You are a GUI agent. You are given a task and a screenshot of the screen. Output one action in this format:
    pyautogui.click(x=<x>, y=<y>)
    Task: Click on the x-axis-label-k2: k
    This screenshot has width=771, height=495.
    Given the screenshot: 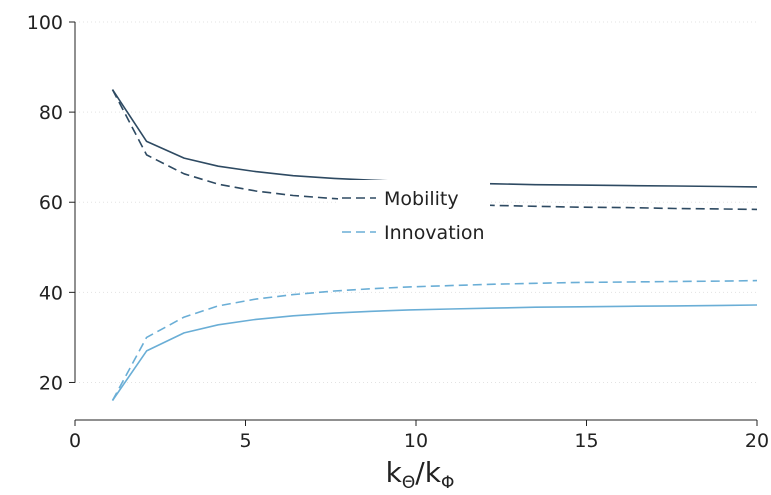 What is the action you would take?
    pyautogui.click(x=433, y=472)
    